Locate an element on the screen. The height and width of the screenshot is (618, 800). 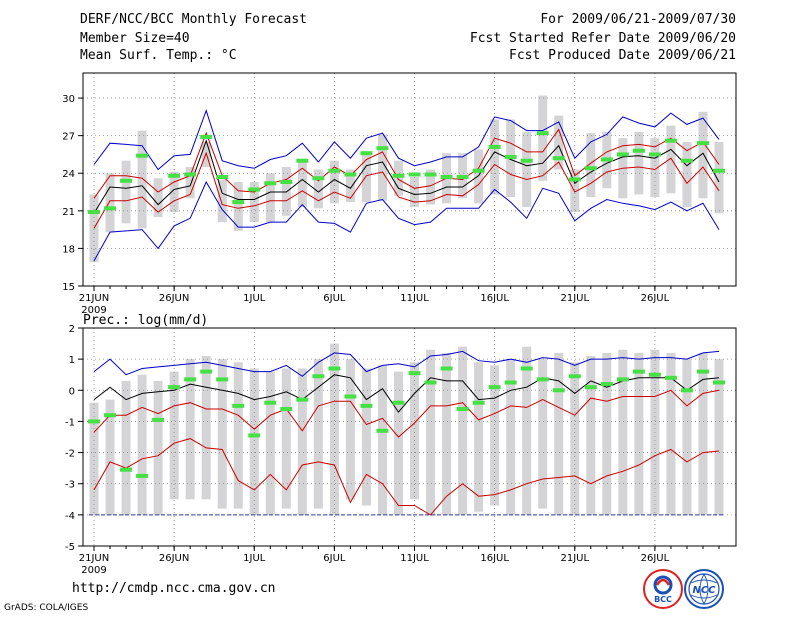
prec-panel-title: Prec.: log(mm/d) is located at coordinates (145, 320).